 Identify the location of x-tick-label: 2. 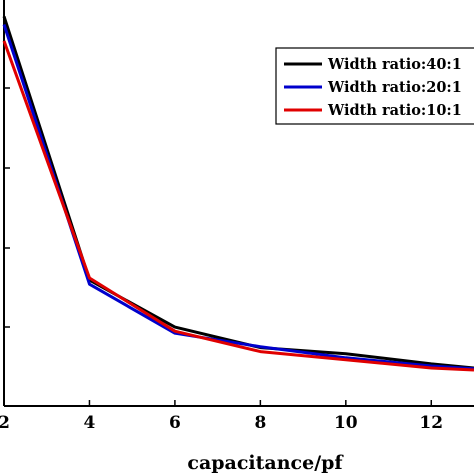
(5, 423).